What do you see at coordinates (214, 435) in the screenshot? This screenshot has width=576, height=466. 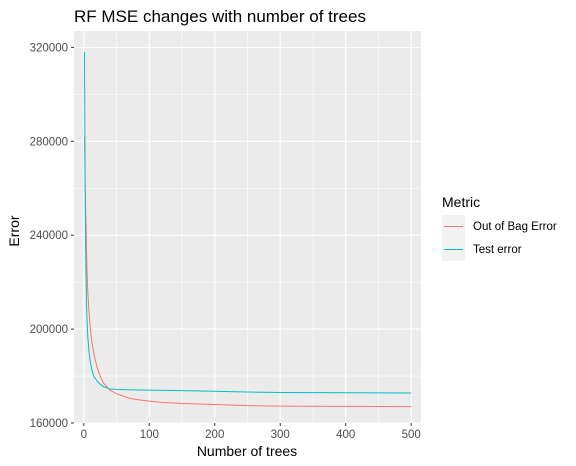 I see `x-tick-label: 200` at bounding box center [214, 435].